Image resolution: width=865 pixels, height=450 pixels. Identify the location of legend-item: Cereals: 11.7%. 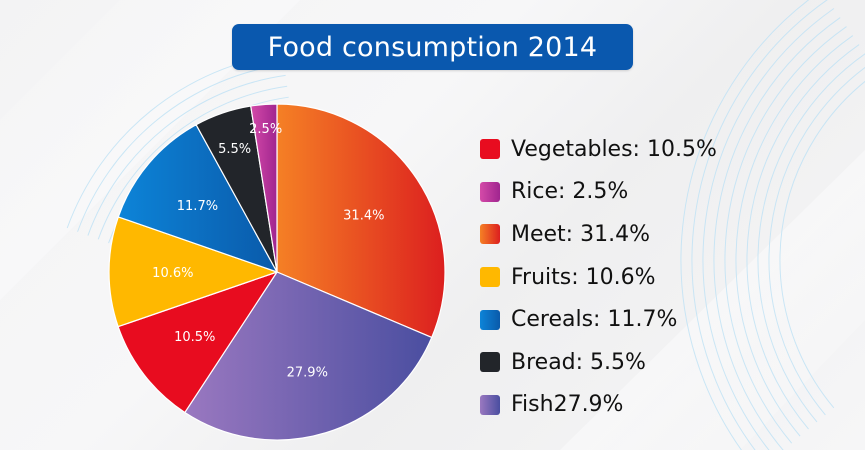
(598, 319).